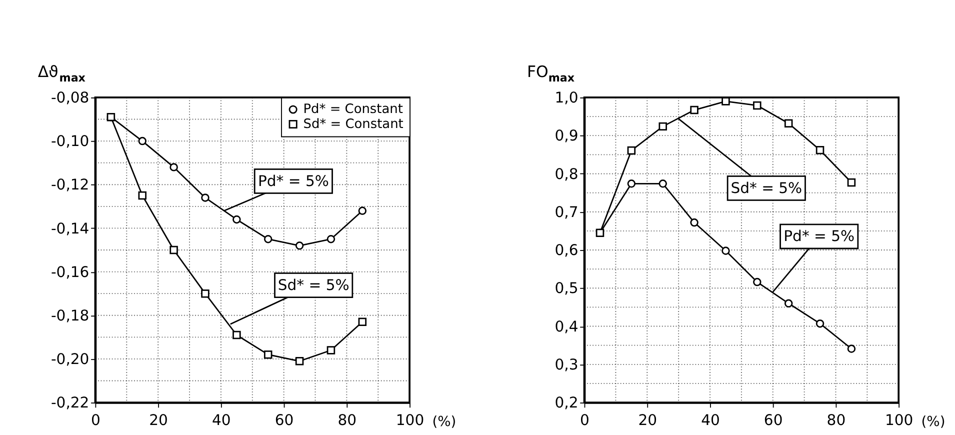  What do you see at coordinates (566, 174) in the screenshot?
I see `y-tick-label: 0,8` at bounding box center [566, 174].